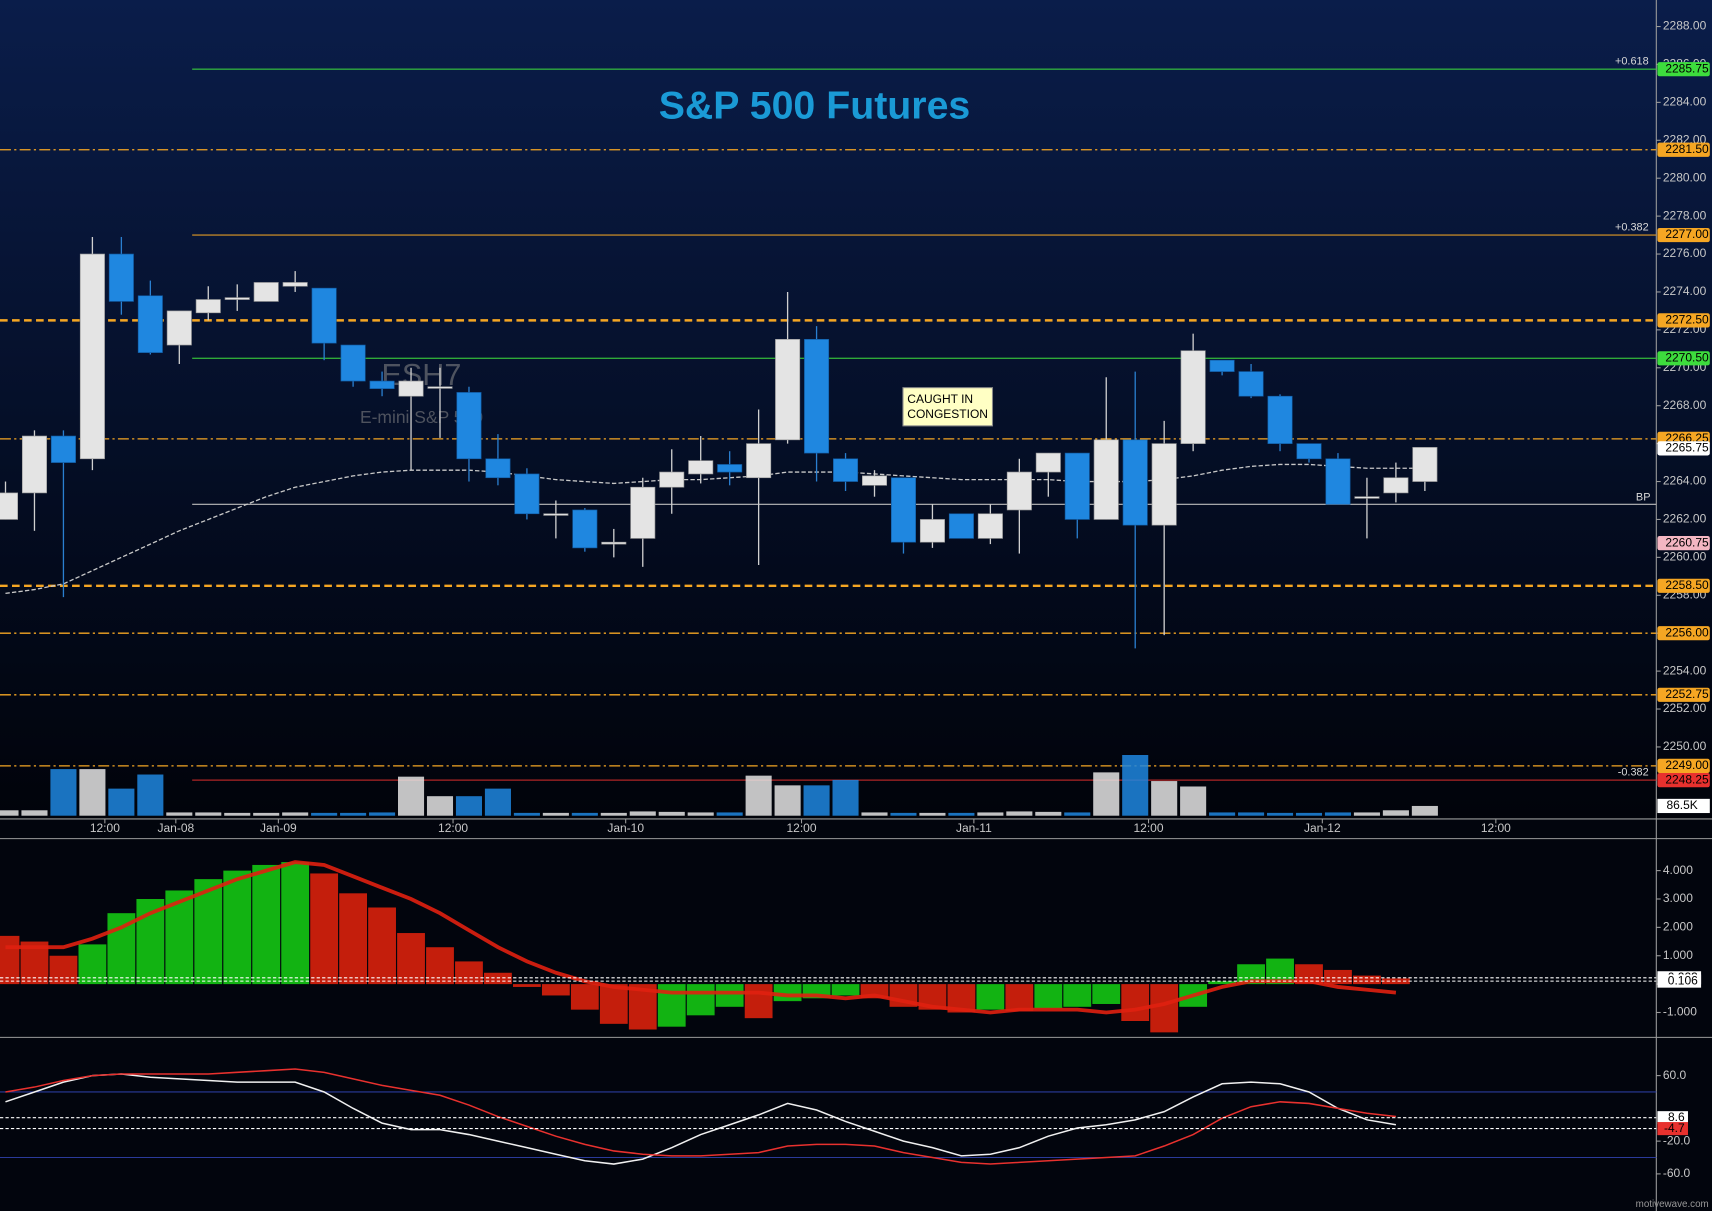  What do you see at coordinates (1149, 828) in the screenshot?
I see `x-tick-label: 12:00` at bounding box center [1149, 828].